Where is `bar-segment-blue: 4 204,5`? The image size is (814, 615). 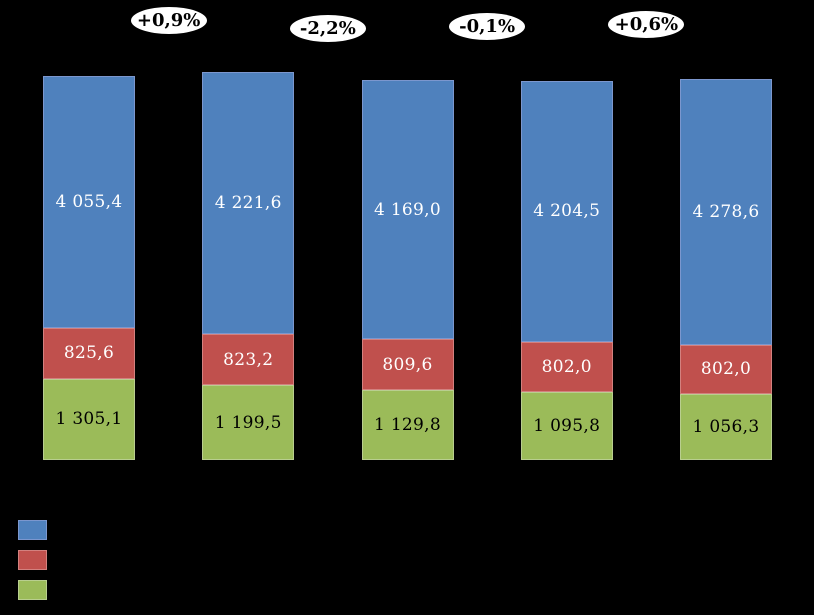
bar-segment-blue: 4 204,5 is located at coordinates (566, 211).